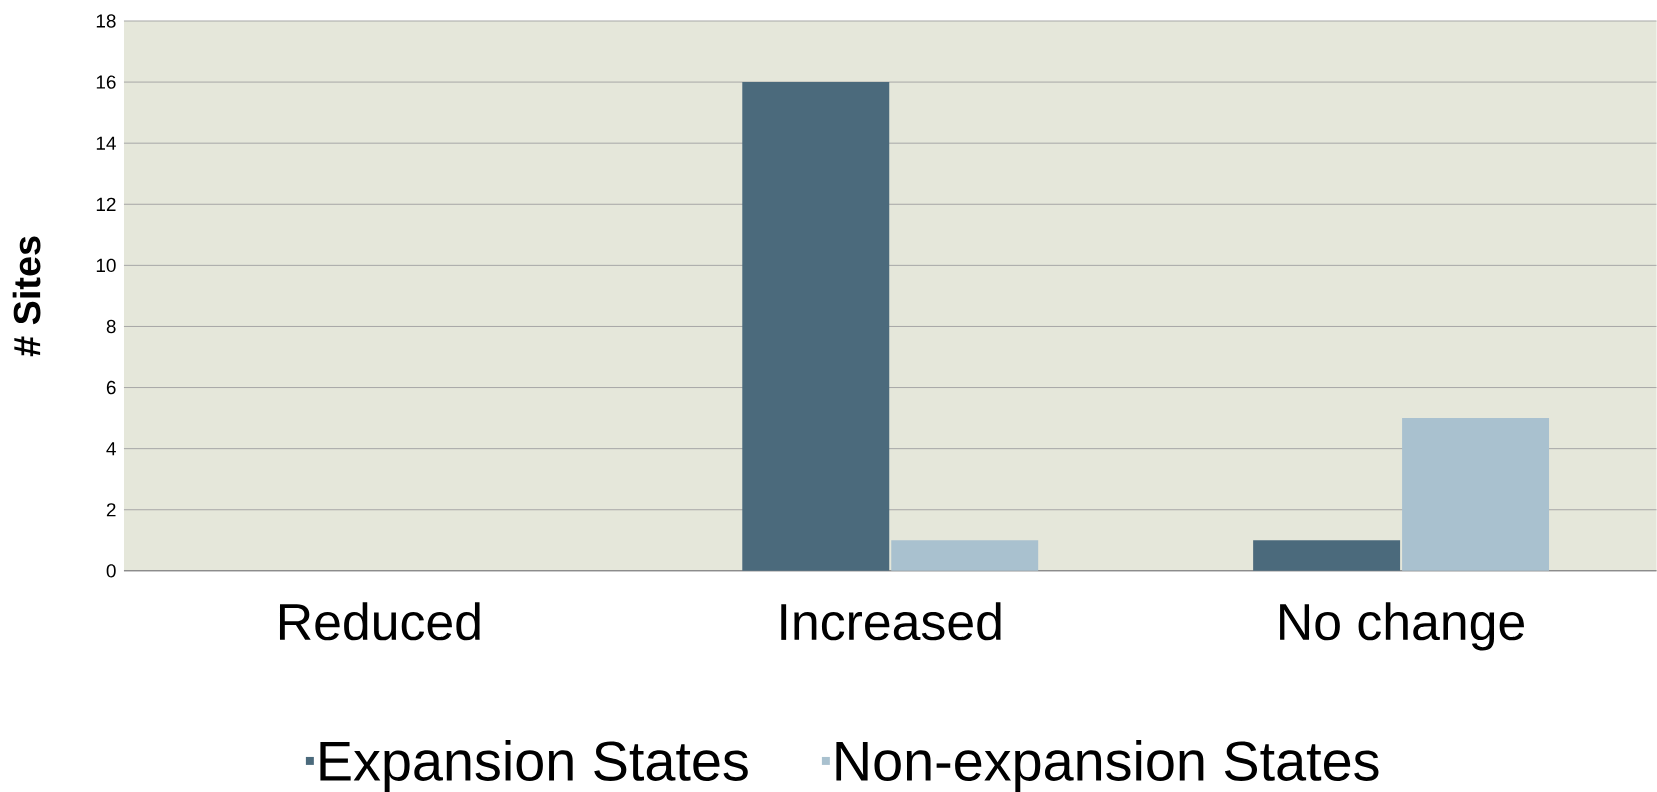 This screenshot has width=1657, height=792. Describe the element at coordinates (111, 510) in the screenshot. I see `y-tick-label: 2` at that location.